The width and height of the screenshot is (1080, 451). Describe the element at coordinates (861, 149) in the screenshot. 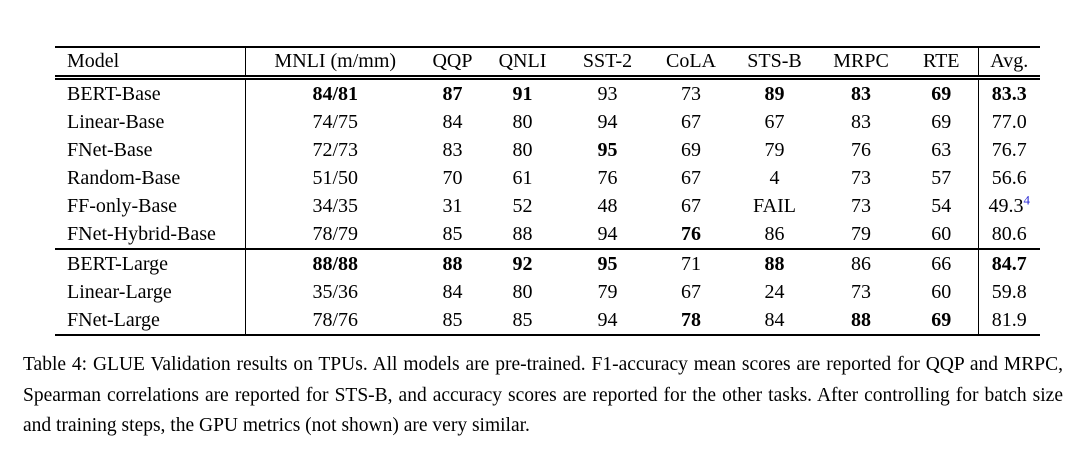

I see `cell-fnet-base-mrpc: 76` at that location.